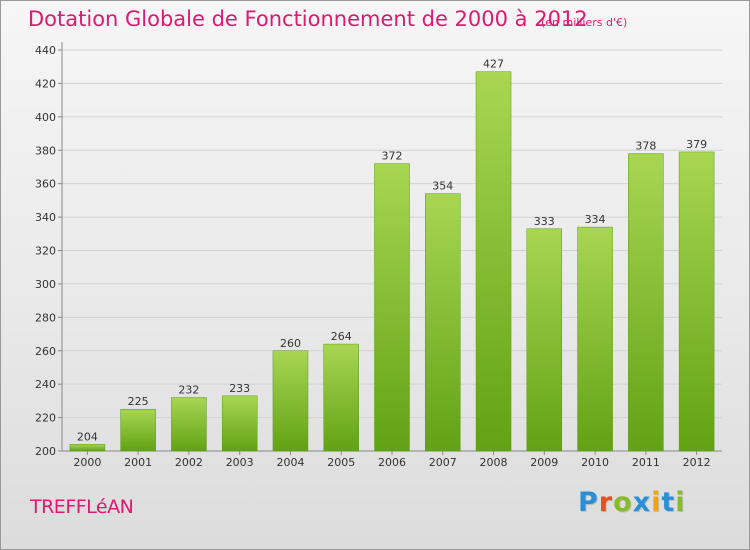  I want to click on y-tick-label: 380, so click(45, 150).